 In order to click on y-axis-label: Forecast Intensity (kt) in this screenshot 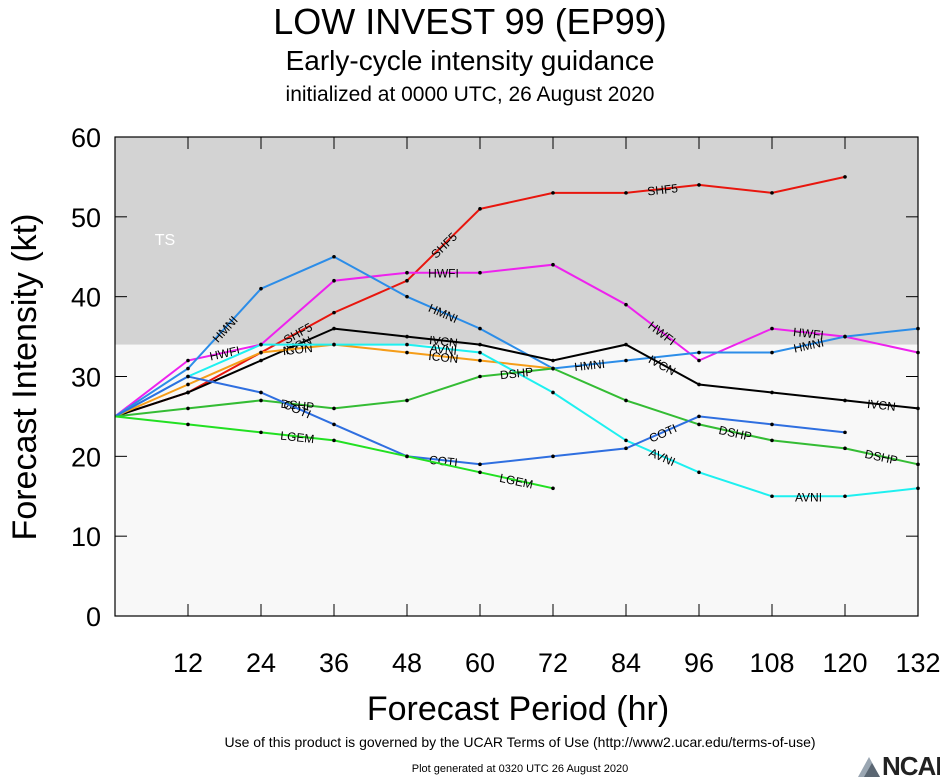, I will do `click(25, 377)`.